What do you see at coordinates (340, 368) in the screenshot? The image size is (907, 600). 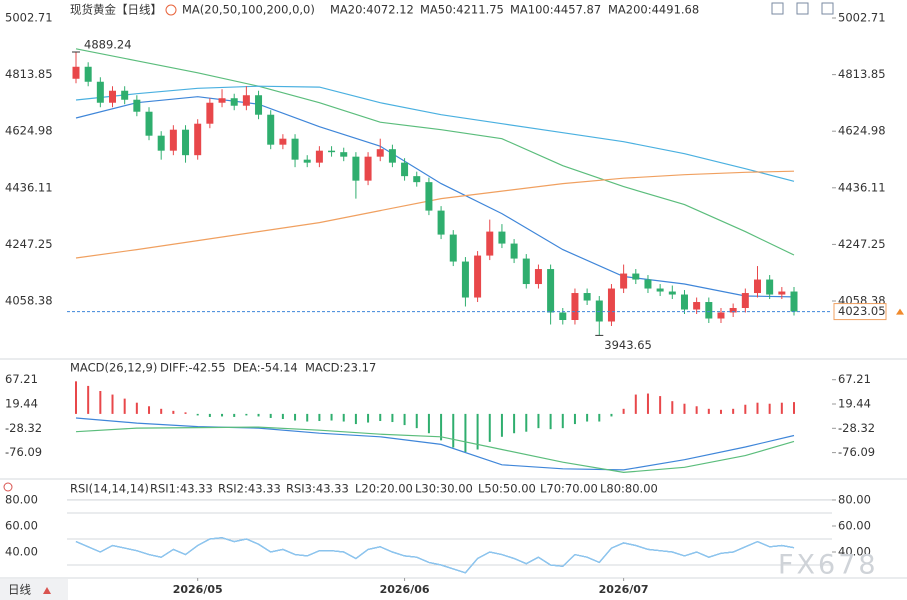 I see `header-label: MACD:23.17` at bounding box center [340, 368].